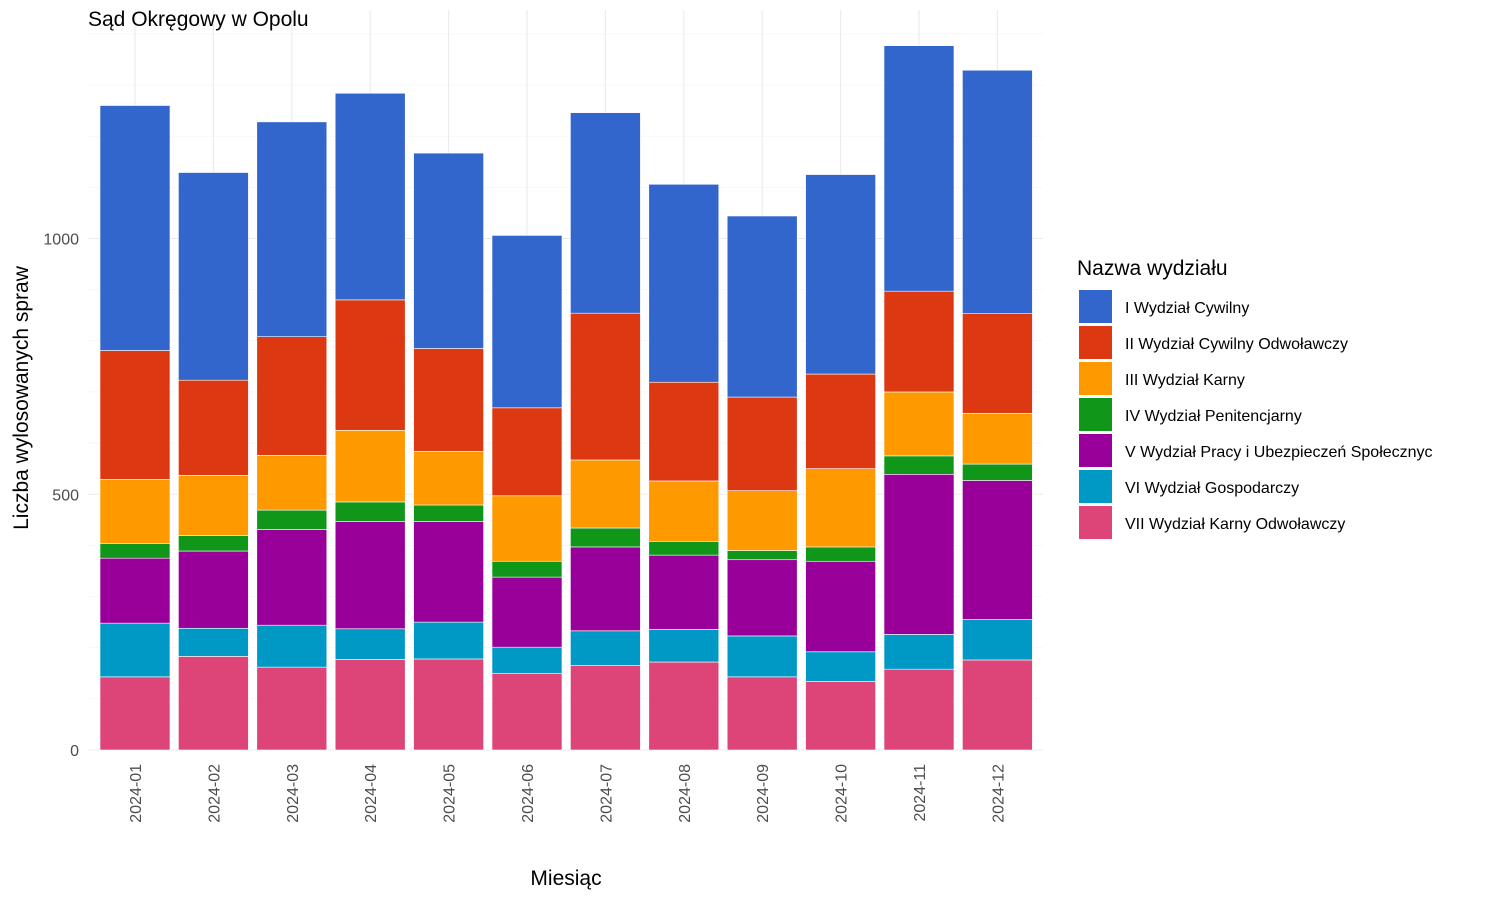  I want to click on legend-label: VI Wydział Gospodarczy, so click(1212, 488).